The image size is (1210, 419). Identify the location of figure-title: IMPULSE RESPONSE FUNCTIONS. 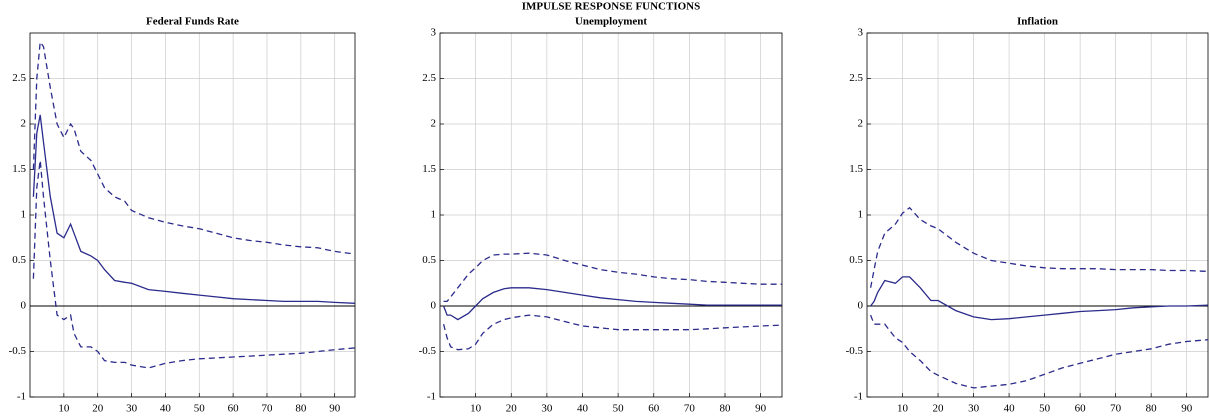
(611, 7).